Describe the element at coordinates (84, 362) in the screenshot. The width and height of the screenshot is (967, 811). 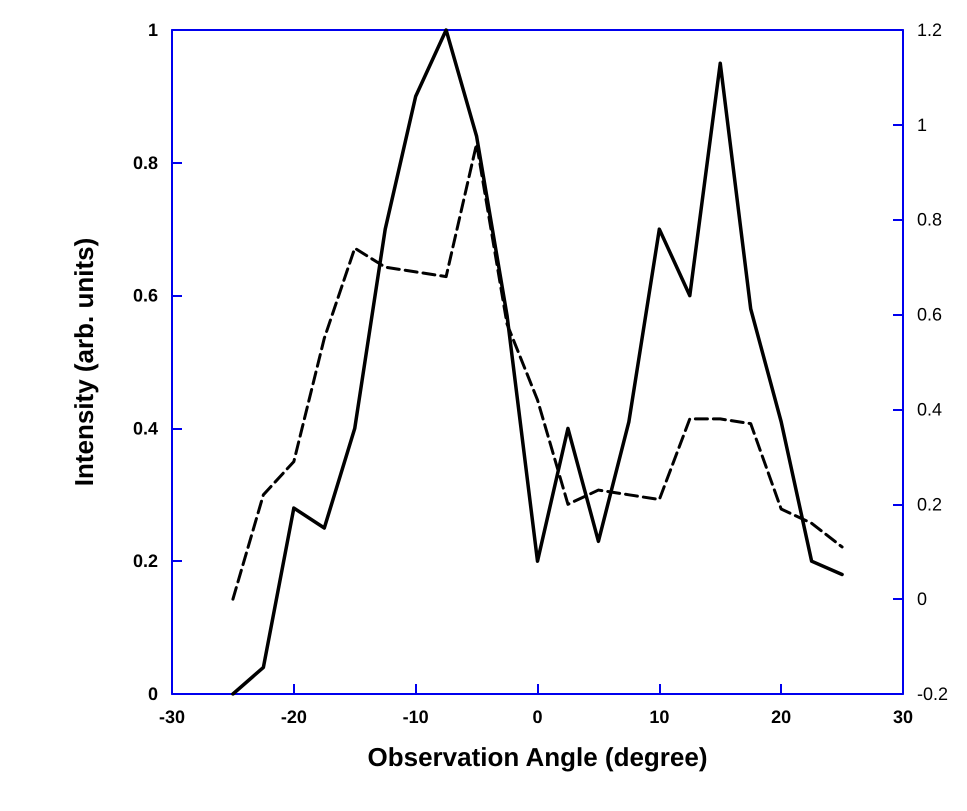
I see `y-axis-title: Intensity (arb. units)` at that location.